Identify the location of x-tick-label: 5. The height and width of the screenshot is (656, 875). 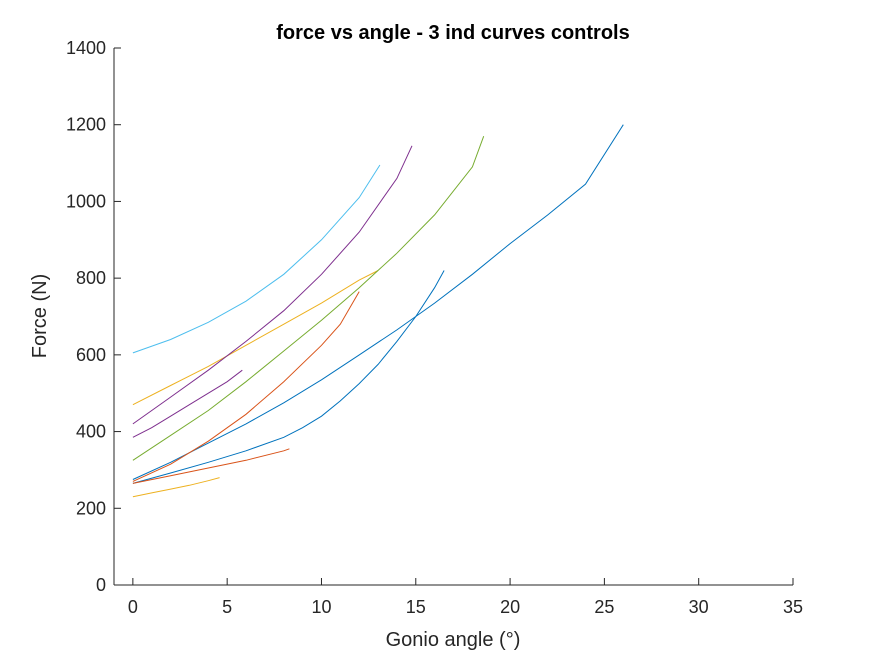
(227, 607).